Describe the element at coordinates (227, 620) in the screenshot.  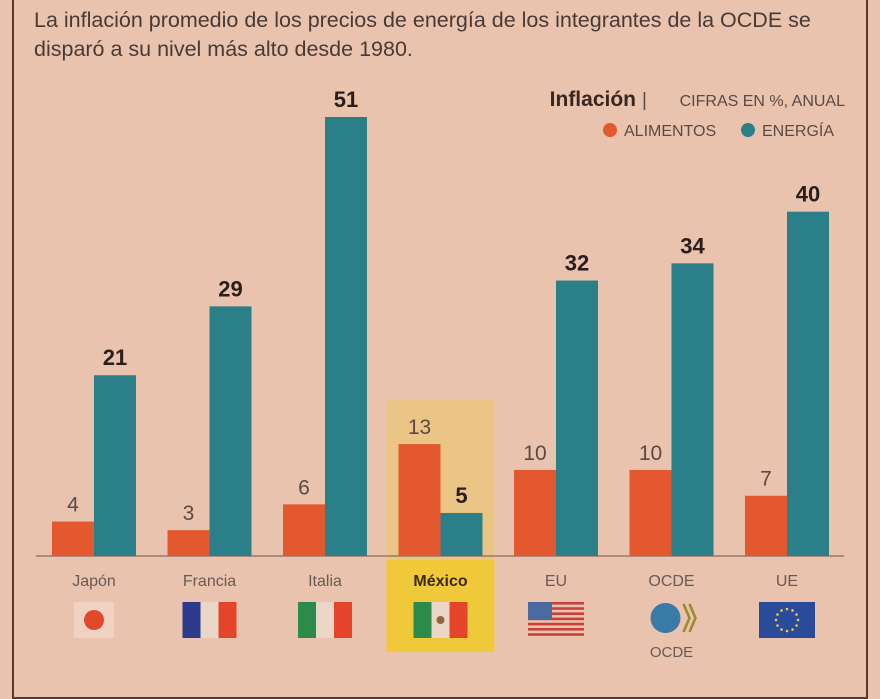
I see `france-flag-right` at that location.